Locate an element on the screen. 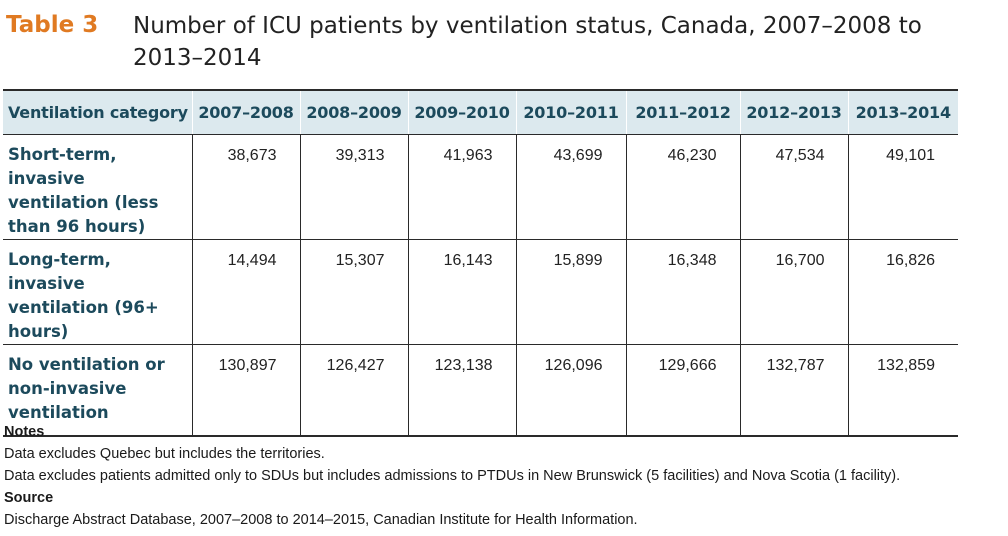  column-header-year: 2013–2014 is located at coordinates (902, 112).